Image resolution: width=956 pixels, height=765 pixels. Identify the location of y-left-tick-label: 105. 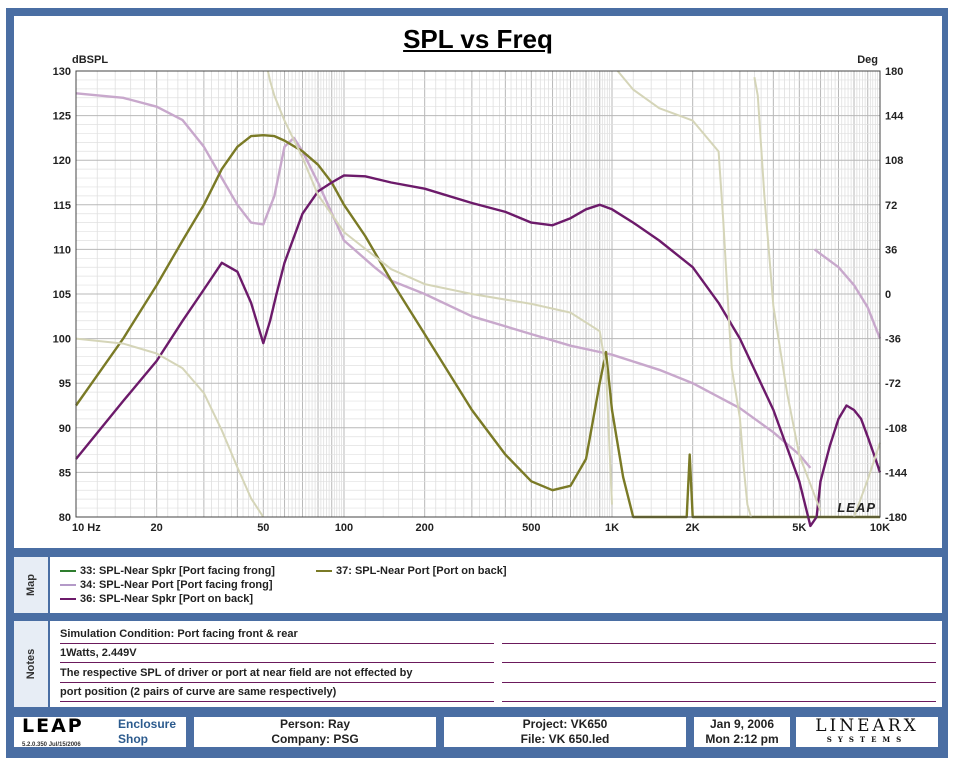
(62, 295).